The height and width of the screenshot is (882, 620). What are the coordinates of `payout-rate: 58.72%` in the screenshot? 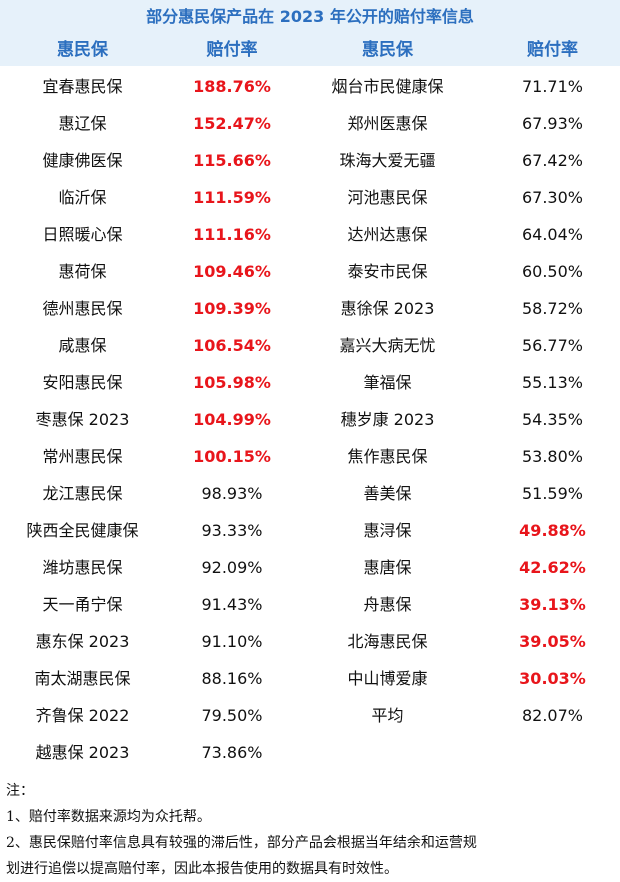 It's located at (552, 308).